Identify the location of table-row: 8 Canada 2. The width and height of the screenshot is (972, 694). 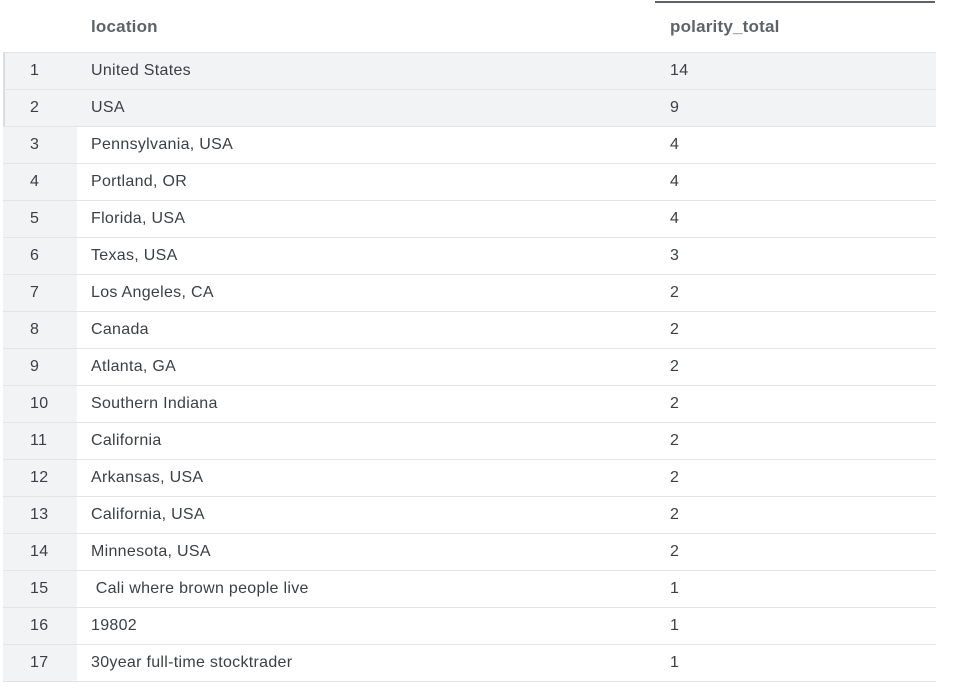
(469, 330).